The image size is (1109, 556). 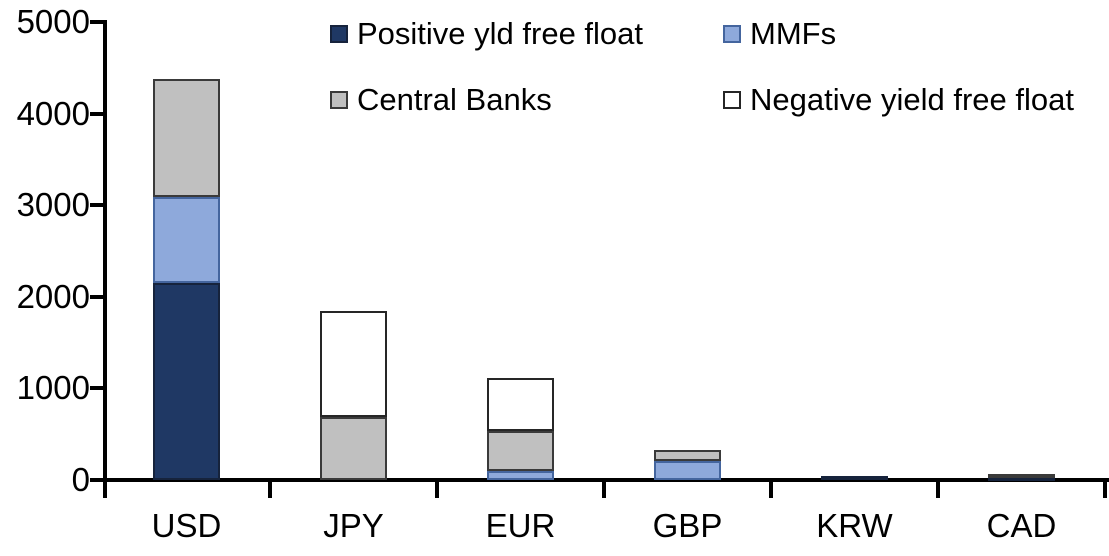 What do you see at coordinates (53, 388) in the screenshot?
I see `y-axis-tick-label: 1000` at bounding box center [53, 388].